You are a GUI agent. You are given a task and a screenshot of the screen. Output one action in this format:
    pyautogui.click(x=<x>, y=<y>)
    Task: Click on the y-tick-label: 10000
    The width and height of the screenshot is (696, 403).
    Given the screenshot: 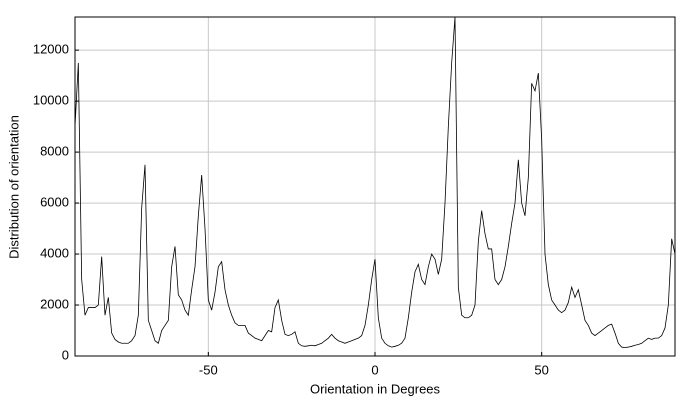 What is the action you would take?
    pyautogui.click(x=51, y=100)
    